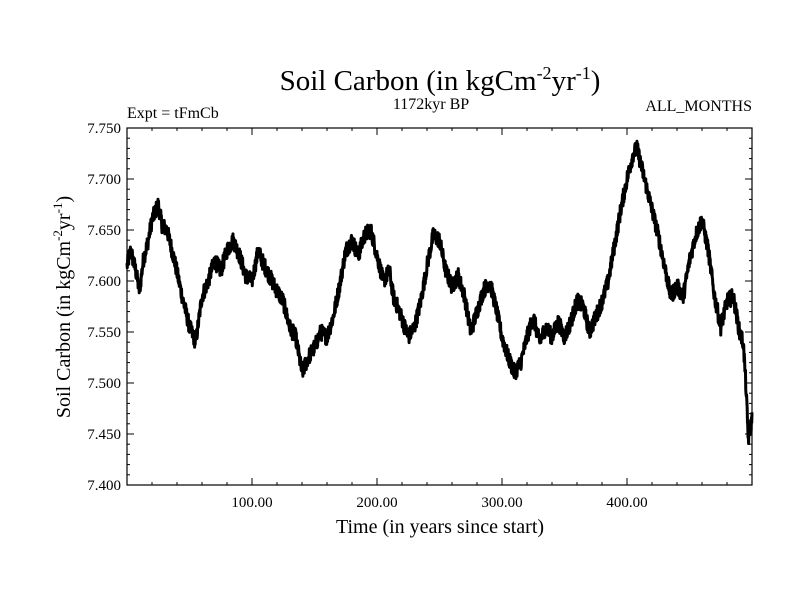 This screenshot has height=600, width=800. I want to click on x-axis-label: Time (in years since start), so click(440, 527).